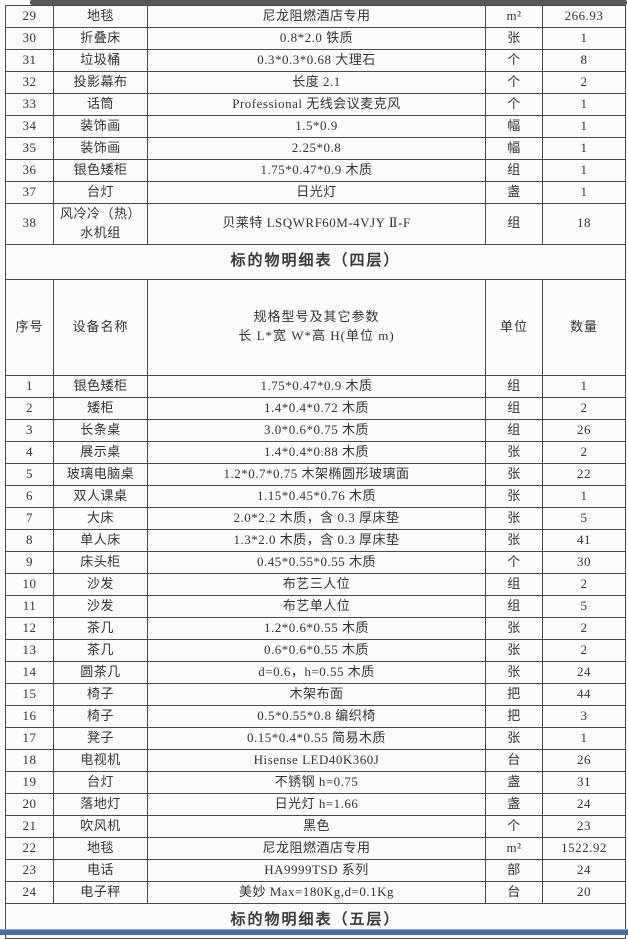 The height and width of the screenshot is (939, 628). Describe the element at coordinates (584, 716) in the screenshot. I see `cell-qty: 3` at that location.